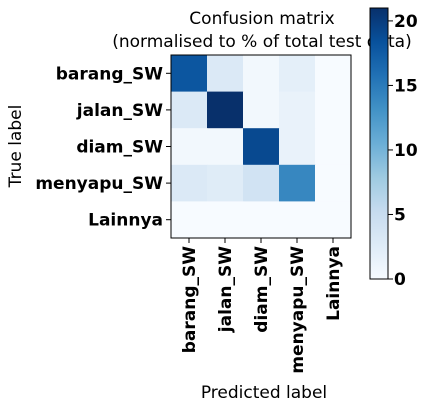 The width and height of the screenshot is (430, 409). Describe the element at coordinates (261, 19) in the screenshot. I see `chart-title: Confusion matrix` at that location.